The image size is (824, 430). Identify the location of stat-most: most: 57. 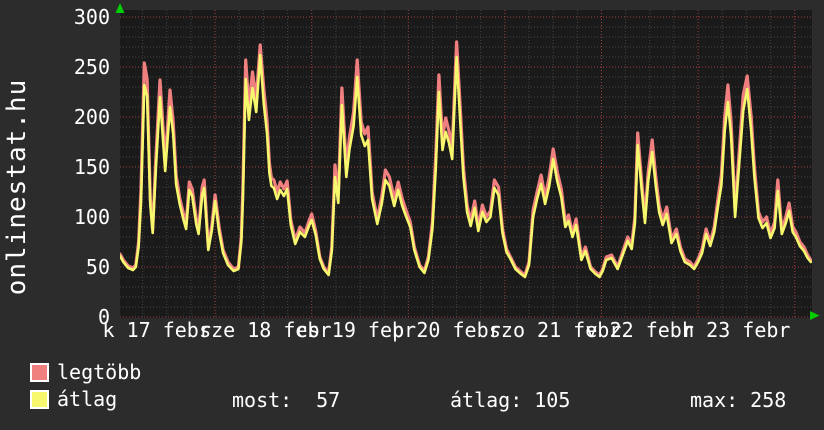
(286, 400).